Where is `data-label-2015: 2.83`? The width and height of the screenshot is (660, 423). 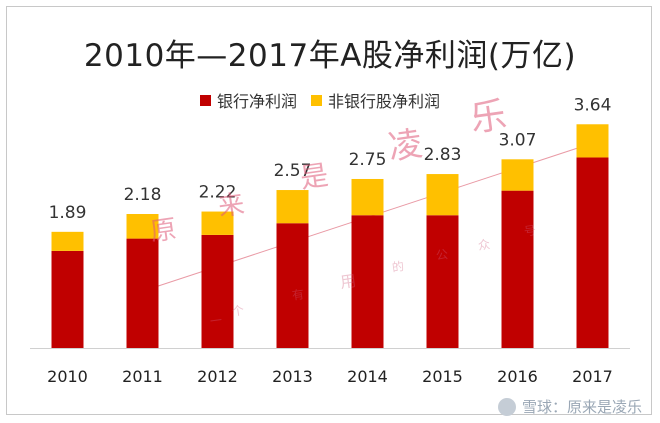 data-label-2015: 2.83 is located at coordinates (443, 155).